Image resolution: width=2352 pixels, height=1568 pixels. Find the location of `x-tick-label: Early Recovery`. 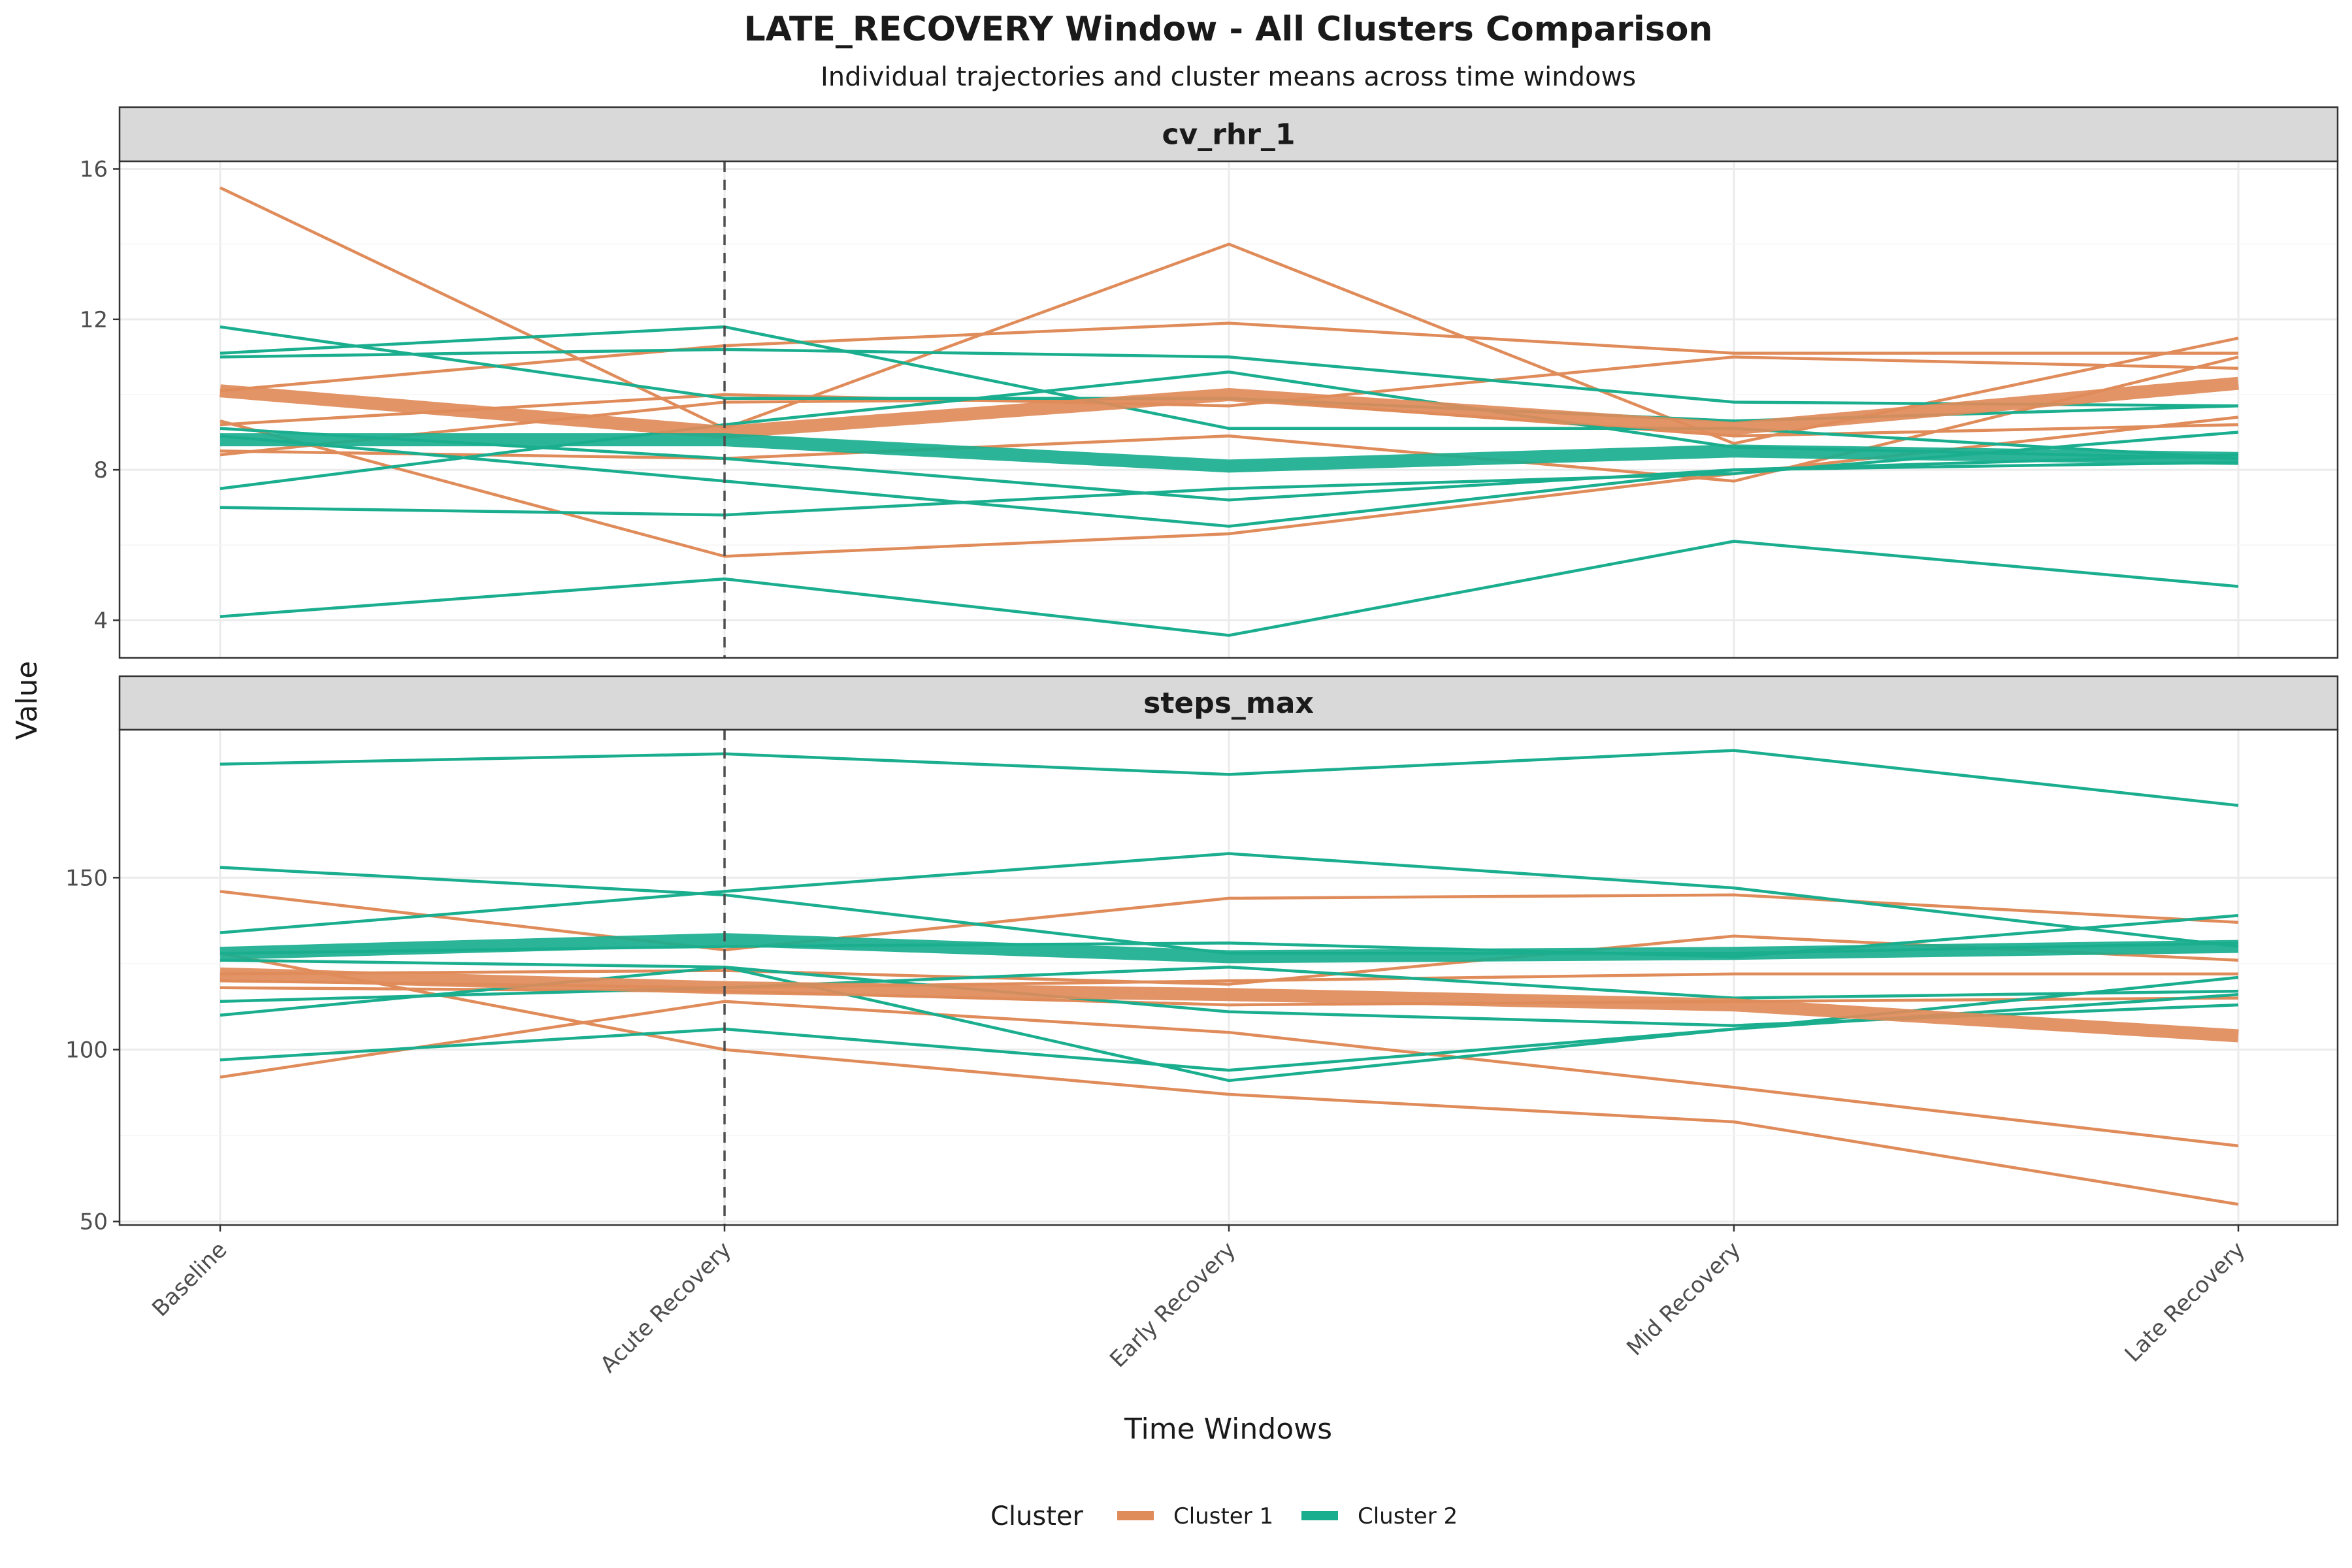

x-tick-label: Early Recovery is located at coordinates (1173, 1305).